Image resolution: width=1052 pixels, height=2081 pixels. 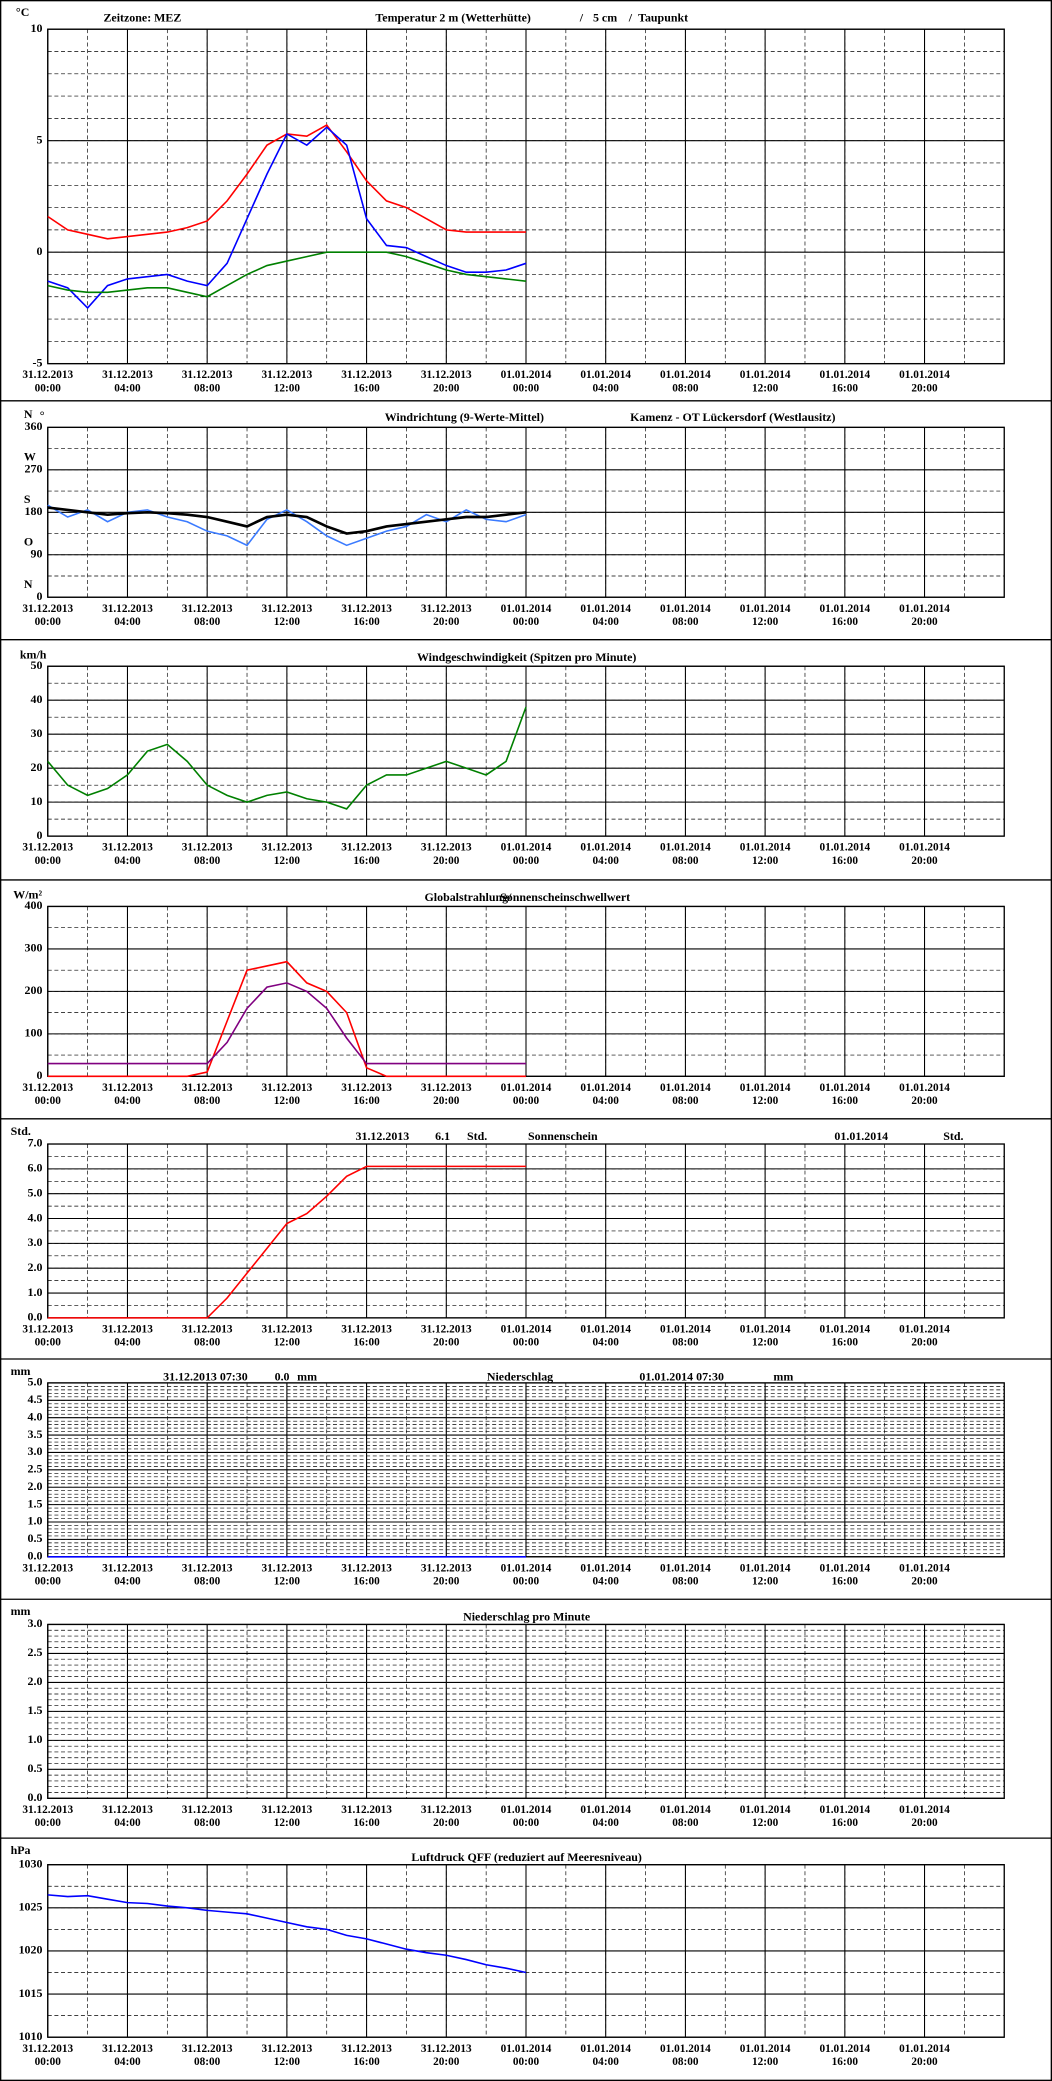 I want to click on legend-entry: Temperatur 2 m (Wetterhütte), so click(x=452, y=17).